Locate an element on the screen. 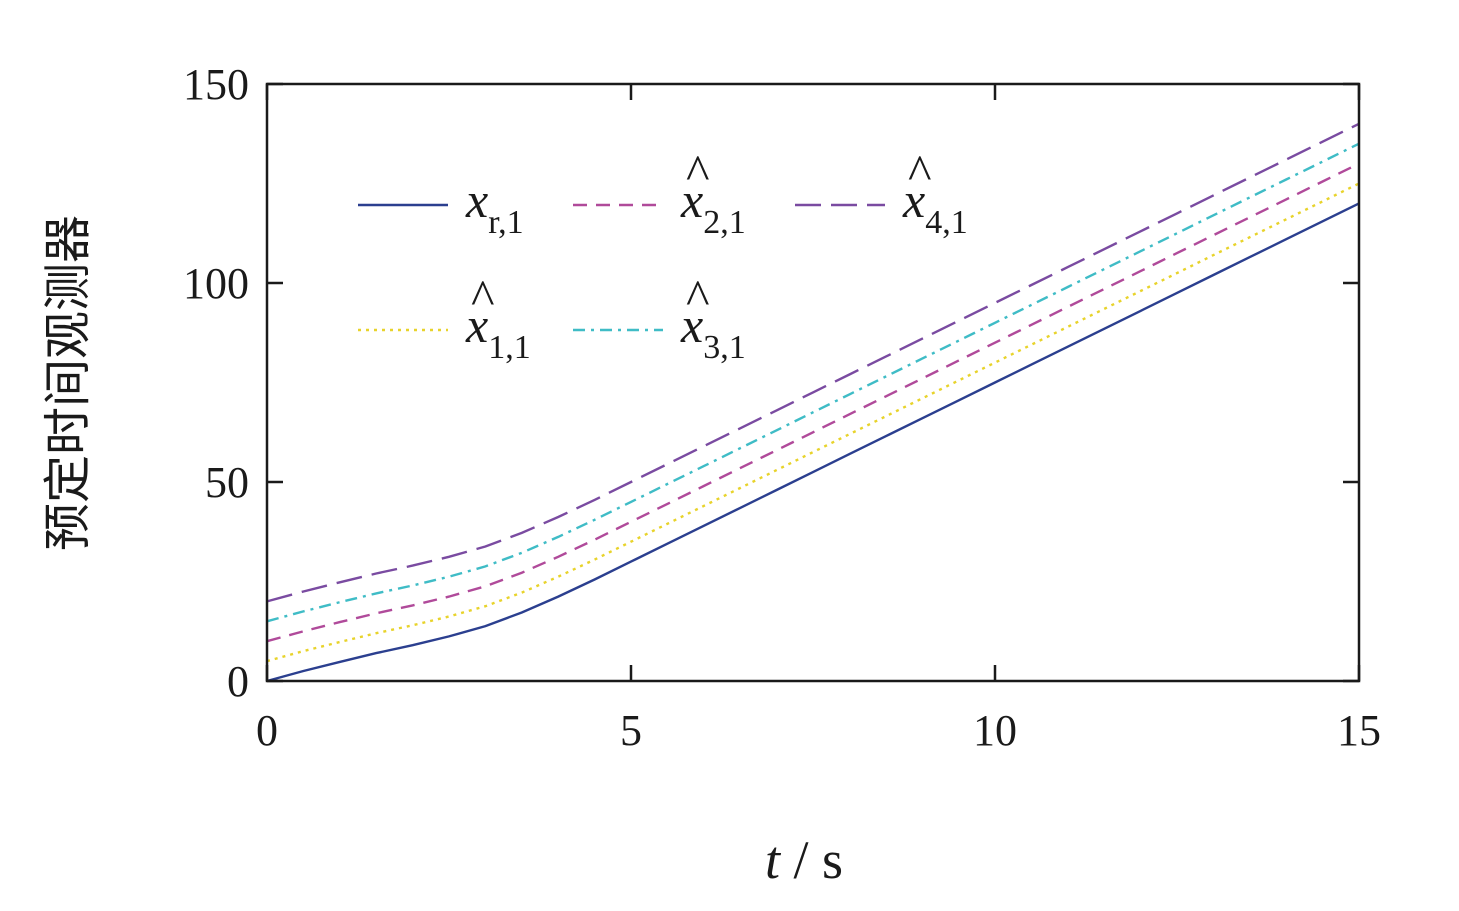 The height and width of the screenshot is (911, 1459). x-tick-label: 5 is located at coordinates (631, 730).